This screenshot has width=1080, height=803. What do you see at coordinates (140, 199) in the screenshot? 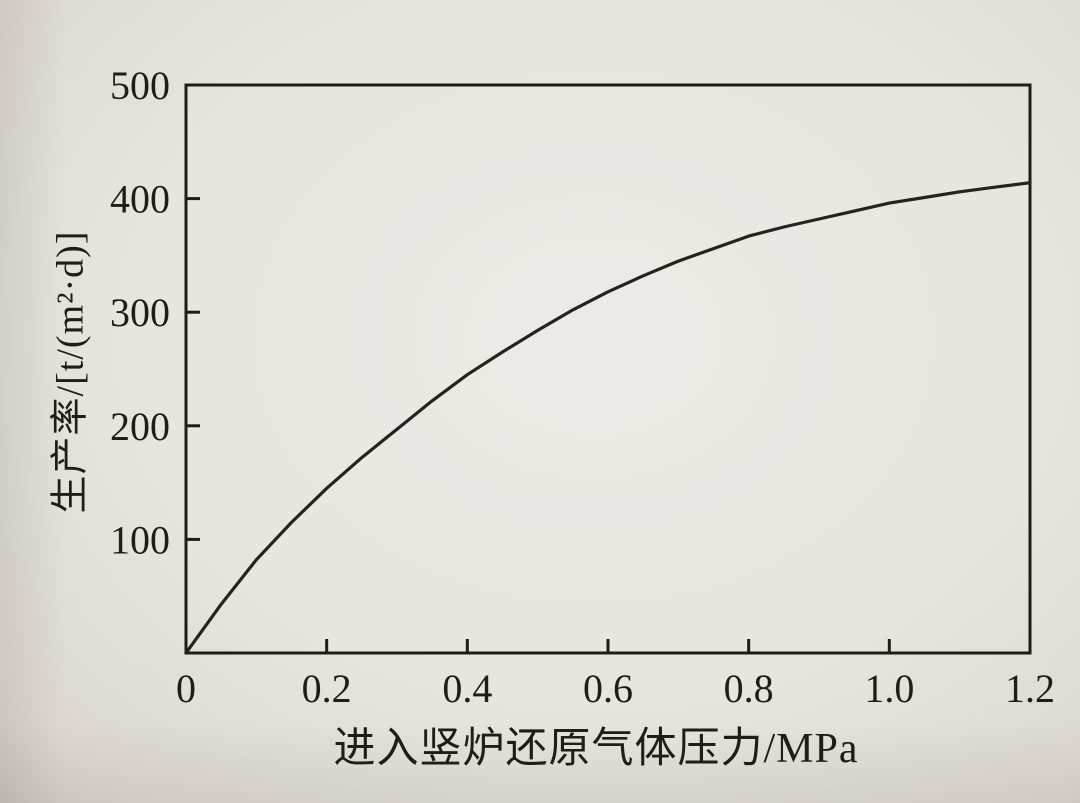
I see `y-tick-label: 400` at bounding box center [140, 199].